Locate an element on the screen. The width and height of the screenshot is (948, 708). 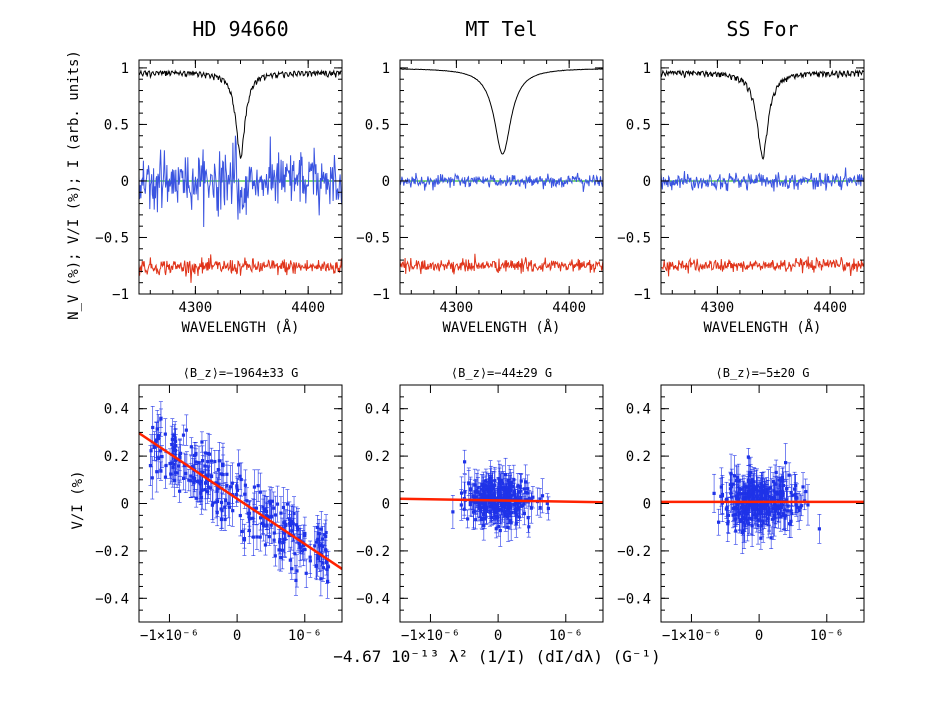
panel-2-series-n_v is located at coordinates (762, 266).